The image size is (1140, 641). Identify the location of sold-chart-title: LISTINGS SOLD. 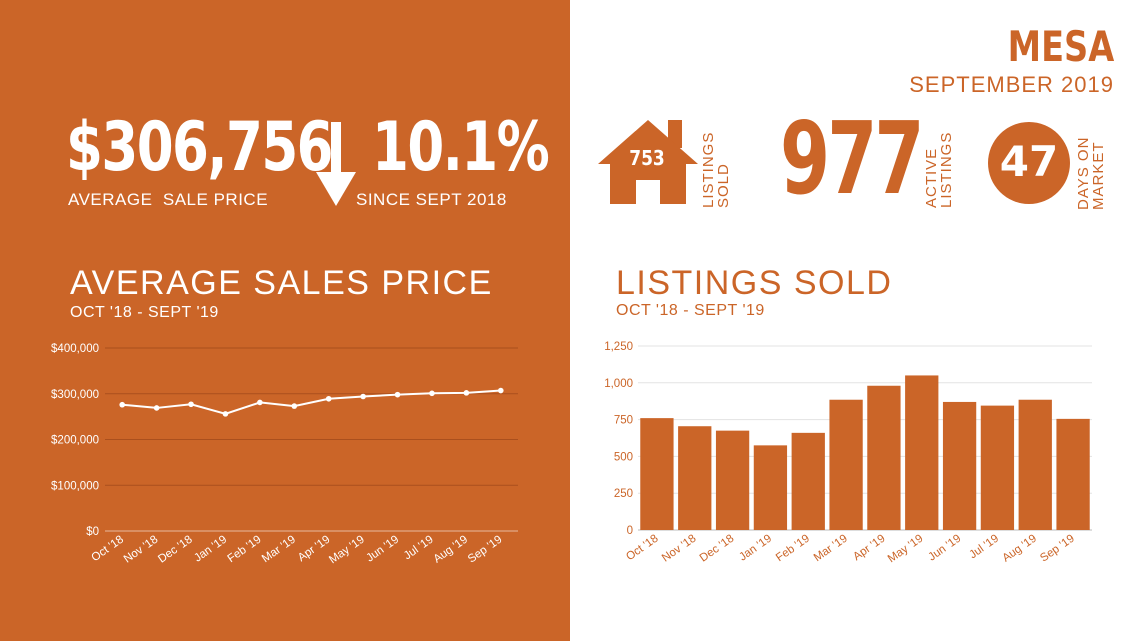
(754, 283).